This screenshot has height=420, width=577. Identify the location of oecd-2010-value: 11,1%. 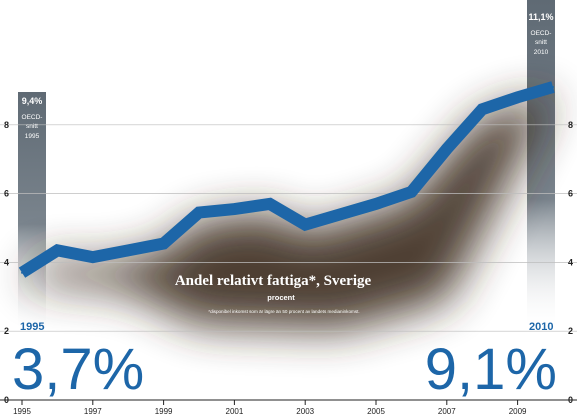
(540, 17).